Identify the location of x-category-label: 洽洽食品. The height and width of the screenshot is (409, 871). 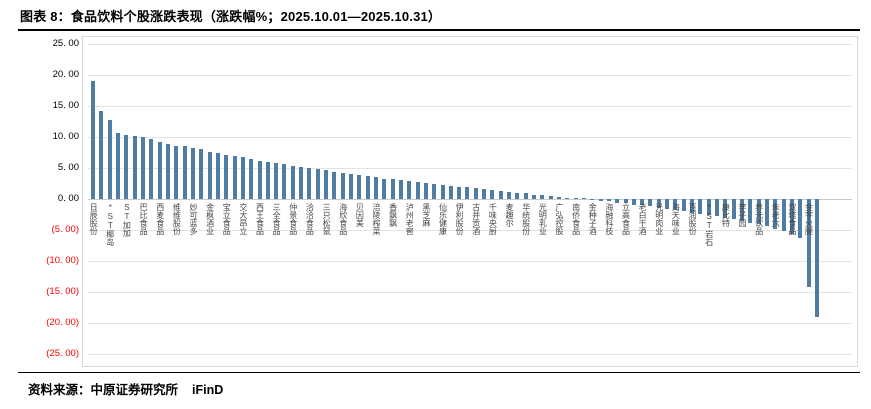
(310, 219).